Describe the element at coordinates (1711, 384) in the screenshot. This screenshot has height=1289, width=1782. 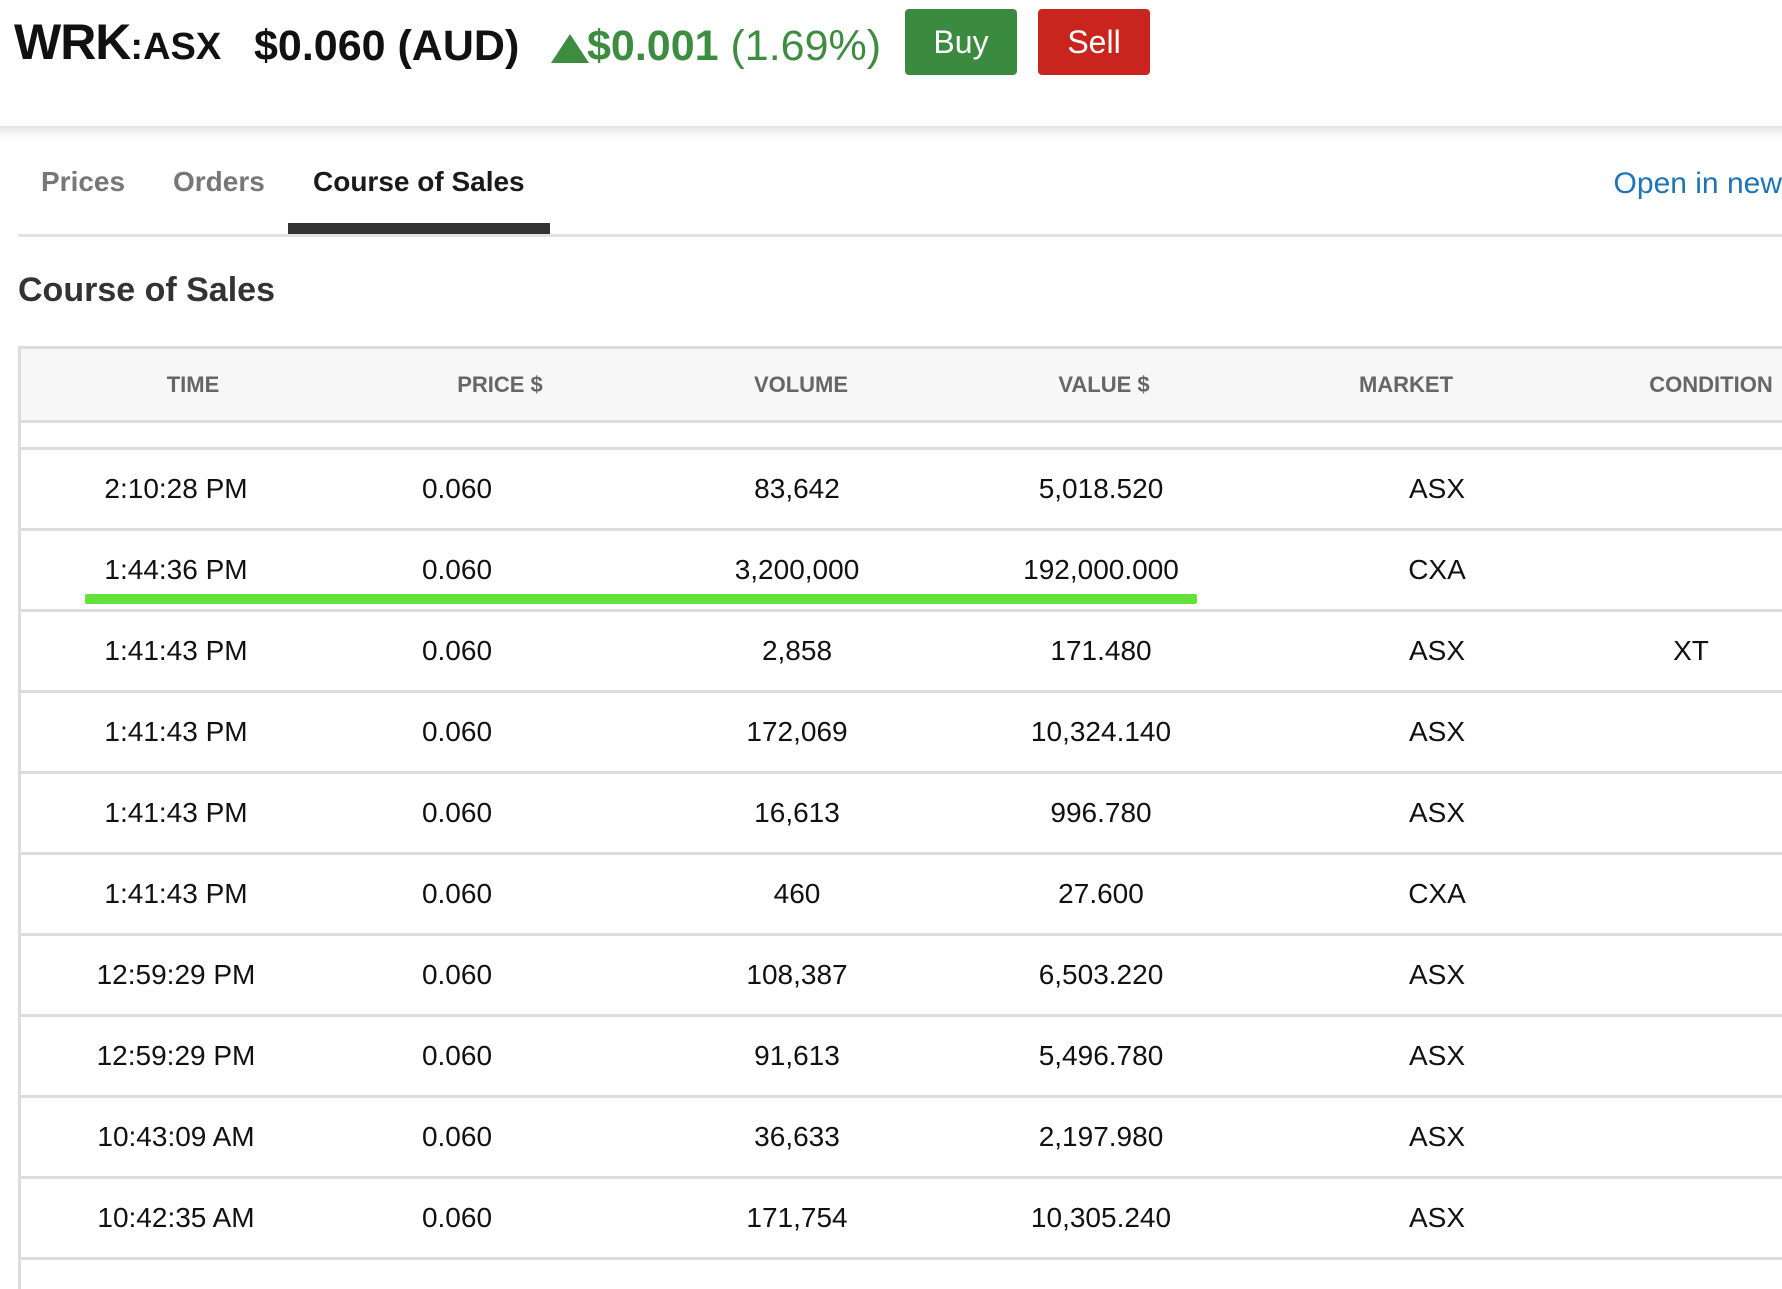
I see `column-header-condition: CONDITION` at that location.